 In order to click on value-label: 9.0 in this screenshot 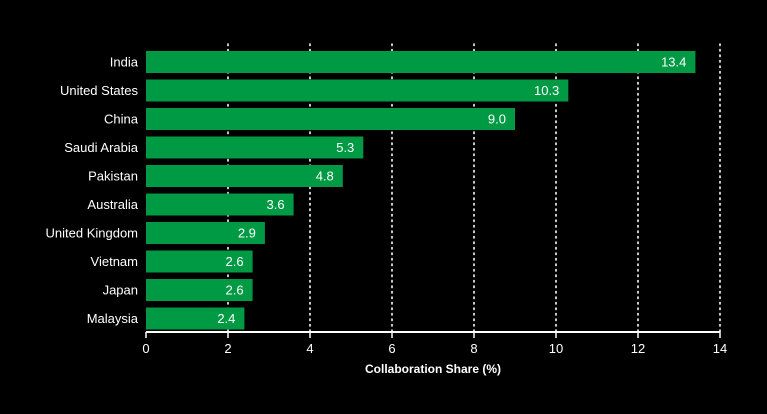, I will do `click(497, 119)`.